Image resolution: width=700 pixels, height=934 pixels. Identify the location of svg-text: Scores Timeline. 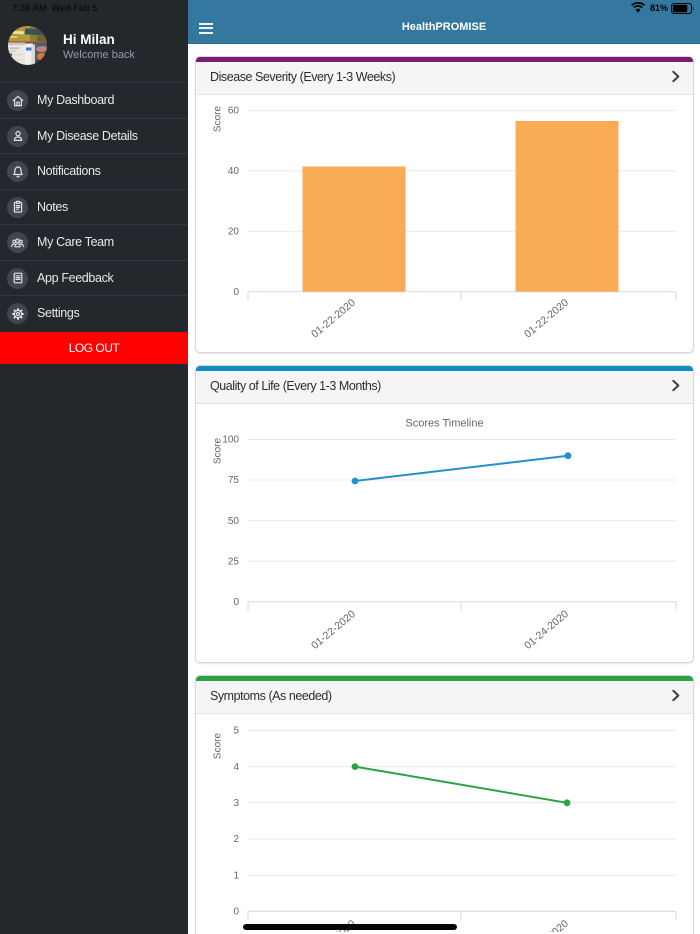
(444, 424).